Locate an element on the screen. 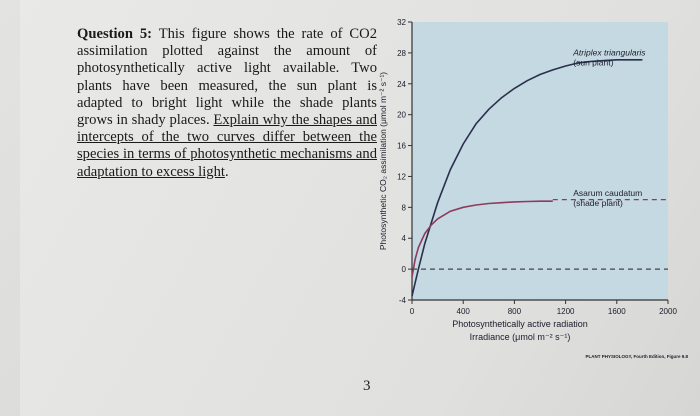 This screenshot has height=416, width=700. x-tick-label-1600: 1600 is located at coordinates (617, 311).